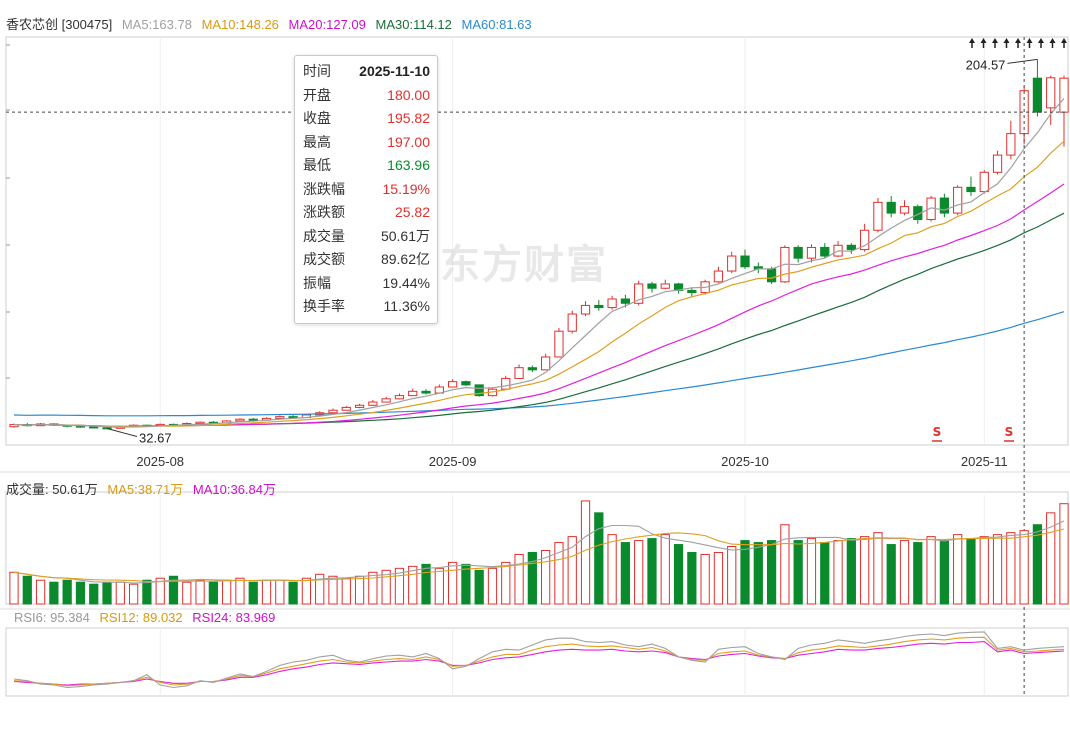 The height and width of the screenshot is (730, 1070). What do you see at coordinates (366, 284) in the screenshot?
I see `tooltip-row: 振幅 19.44%` at bounding box center [366, 284].